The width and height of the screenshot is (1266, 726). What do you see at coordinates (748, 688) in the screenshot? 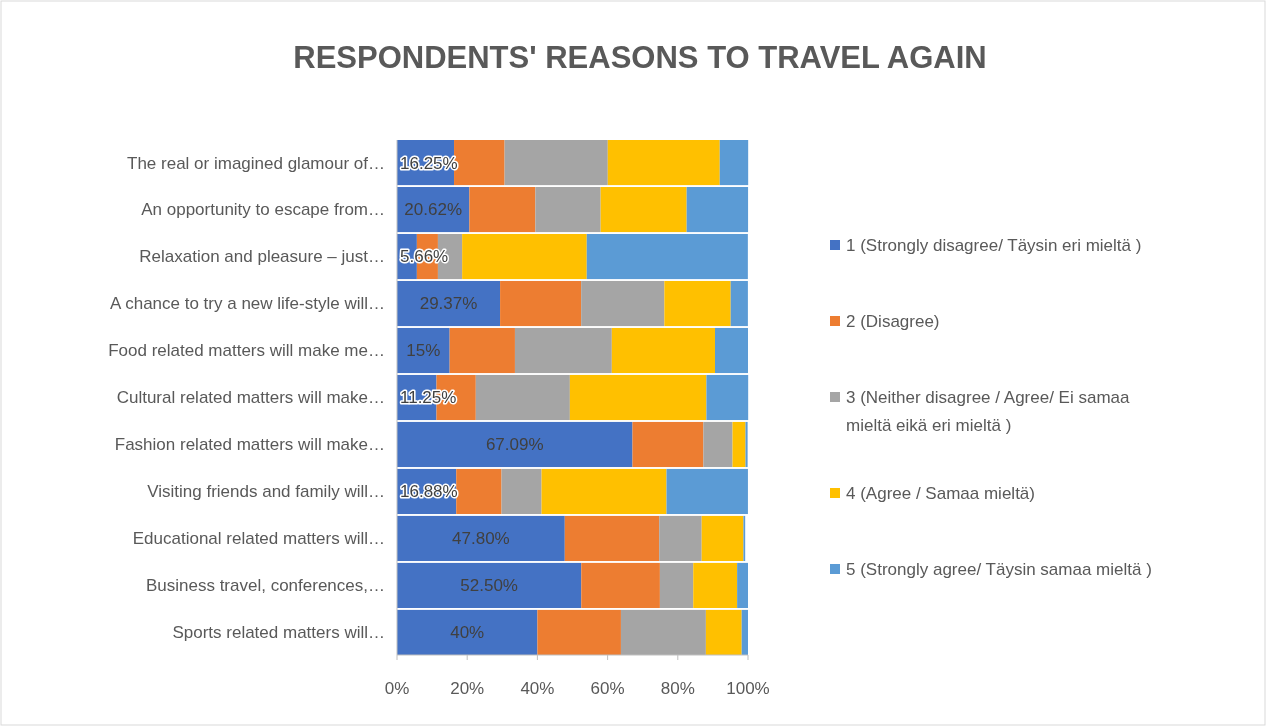
I see `x-tick-label: 100%` at bounding box center [748, 688].